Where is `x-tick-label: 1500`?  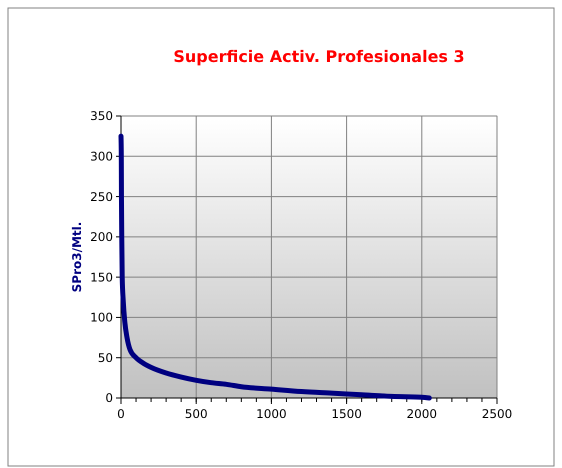 x-tick-label: 1500 is located at coordinates (346, 414).